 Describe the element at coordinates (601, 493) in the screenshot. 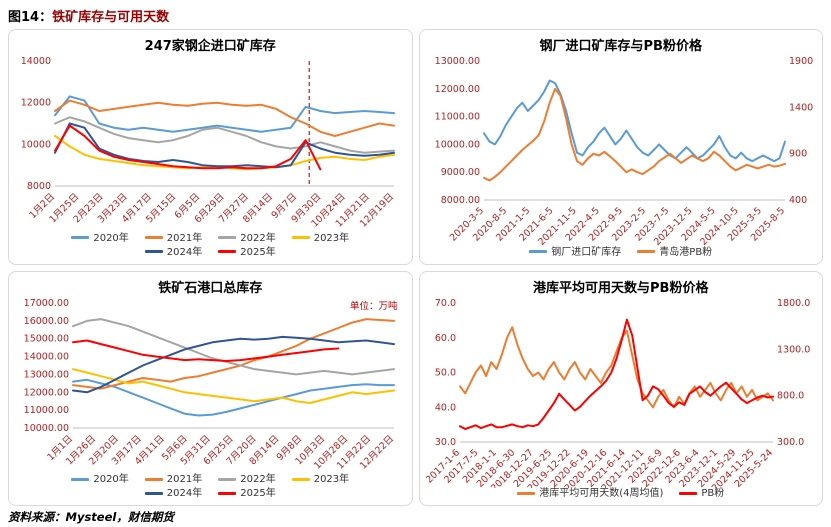

I see `legend-label: 港库平均可用天数(4周均值)` at that location.